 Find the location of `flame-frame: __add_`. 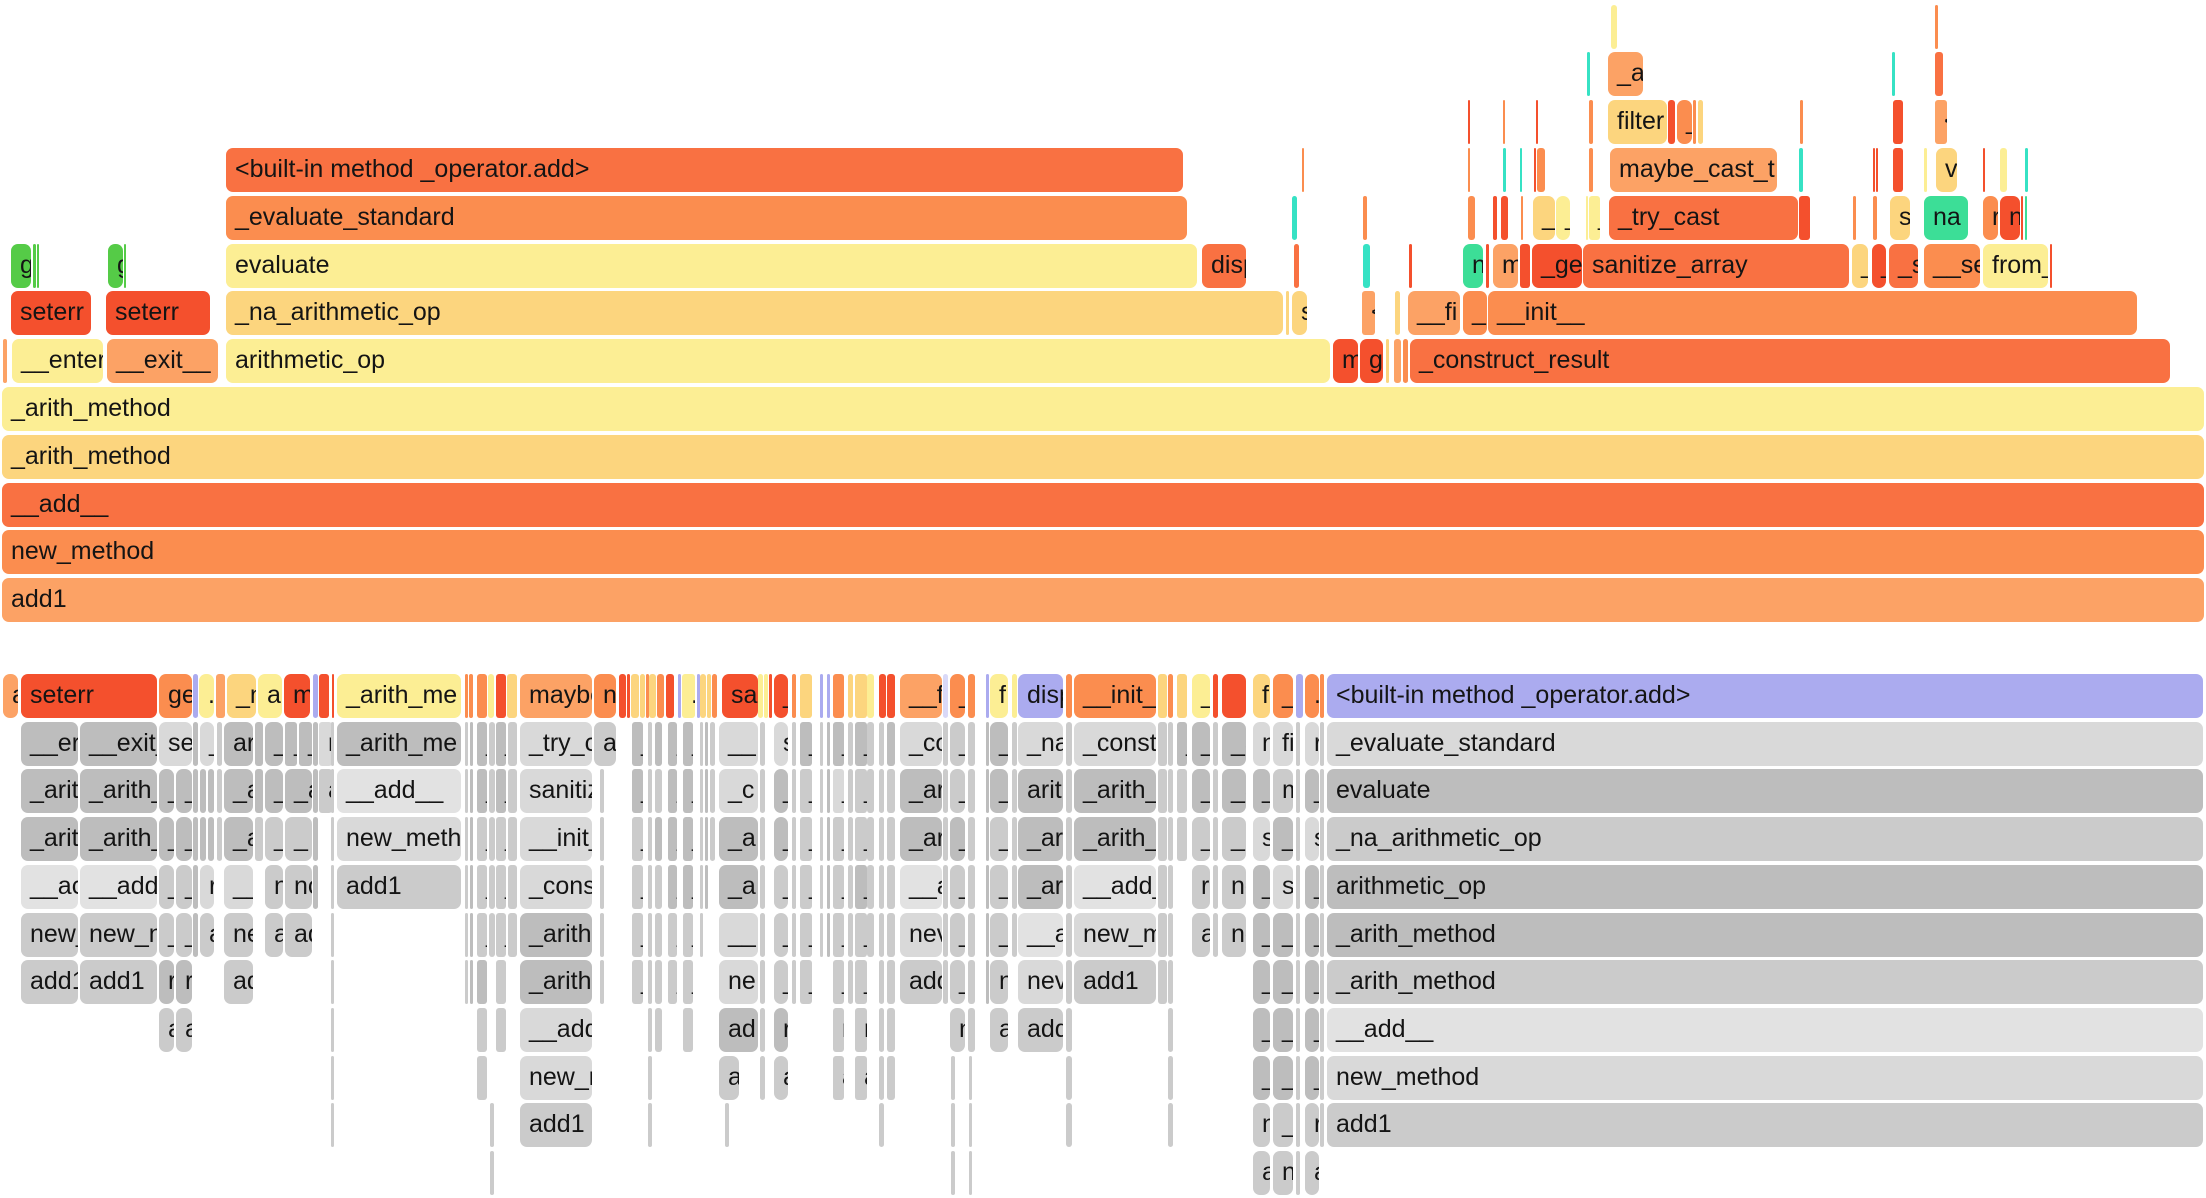

flame-frame: __add_ is located at coordinates (1115, 886).